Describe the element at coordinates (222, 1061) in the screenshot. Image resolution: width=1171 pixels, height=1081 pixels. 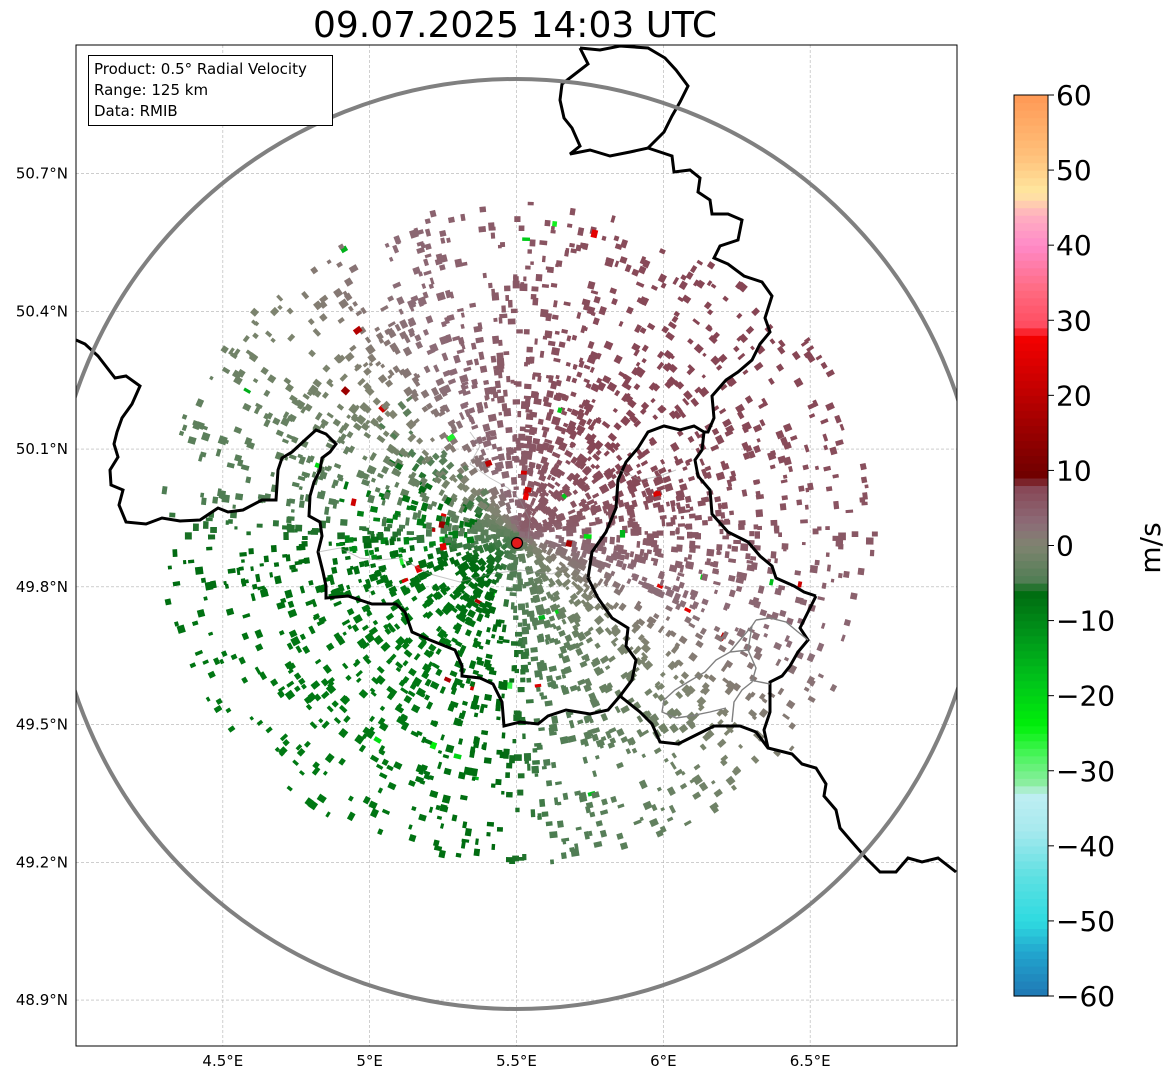
I see `x-tick-label: 4.5°E` at that location.